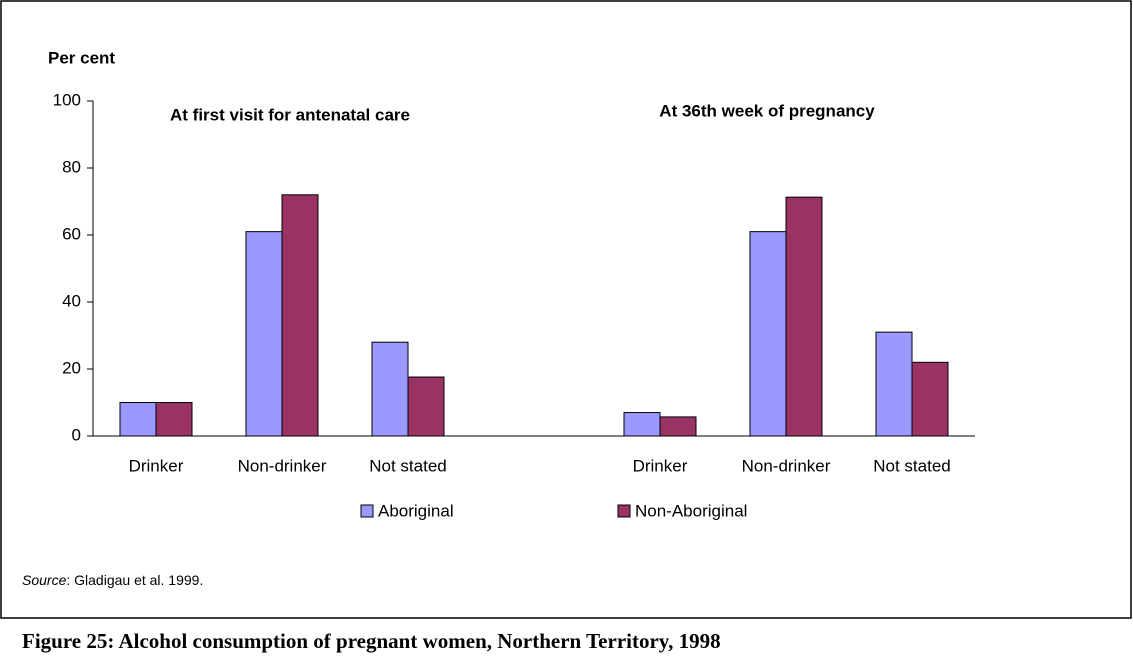 This screenshot has width=1133, height=664. I want to click on source-text: : Gladigau et al. 1999., so click(134, 580).